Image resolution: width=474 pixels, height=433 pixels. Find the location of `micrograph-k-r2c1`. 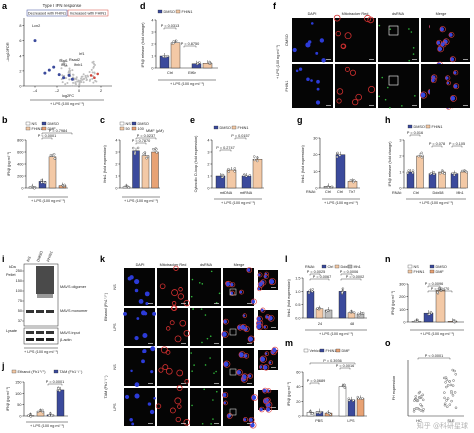

micrograph-k-r2c1 is located at coordinates (173, 366).